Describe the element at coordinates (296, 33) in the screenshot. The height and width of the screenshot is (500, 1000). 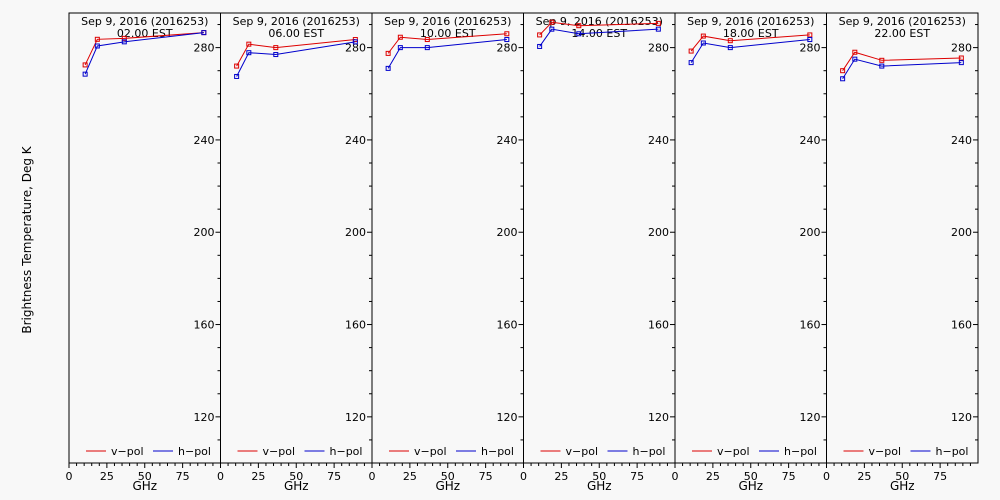
I see `panel-subtitle: 06.00 EST` at that location.